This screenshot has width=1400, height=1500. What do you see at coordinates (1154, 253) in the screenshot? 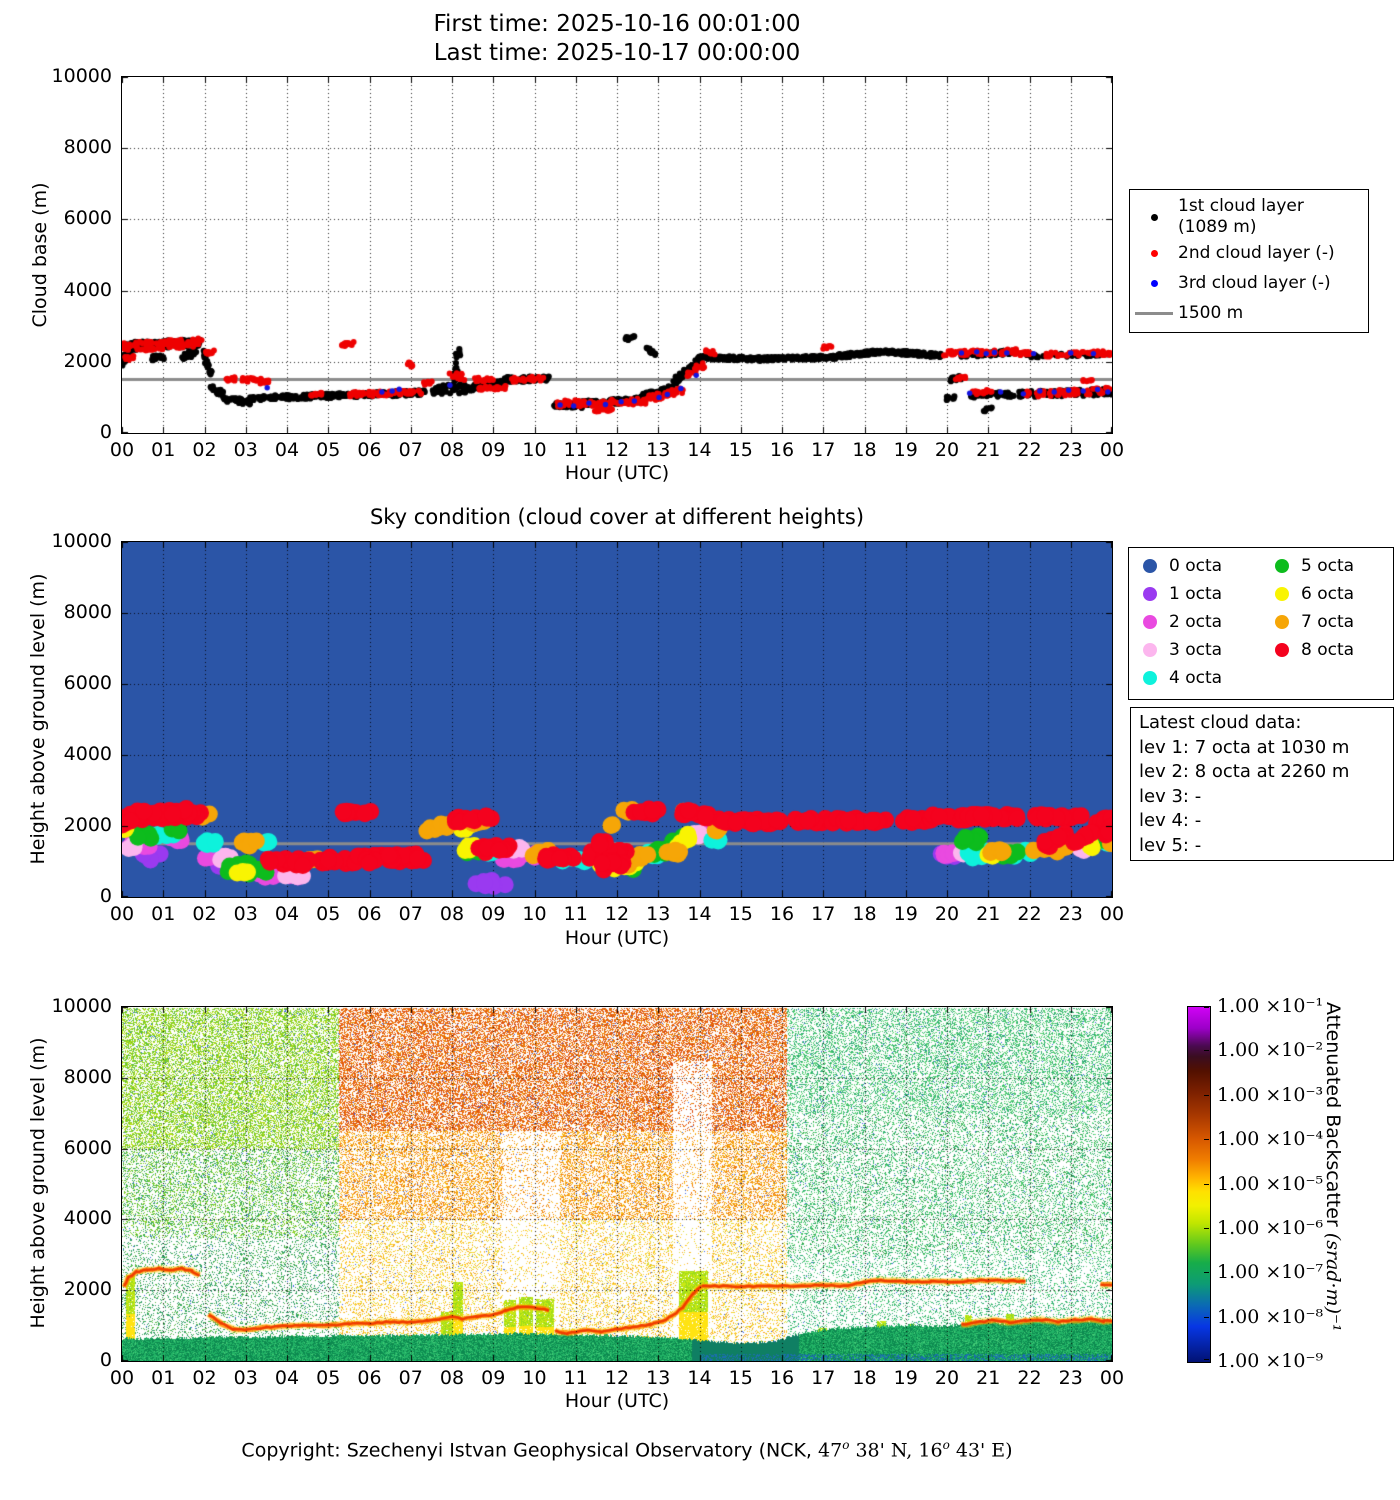
I see `red-dot-marker-icon` at bounding box center [1154, 253].